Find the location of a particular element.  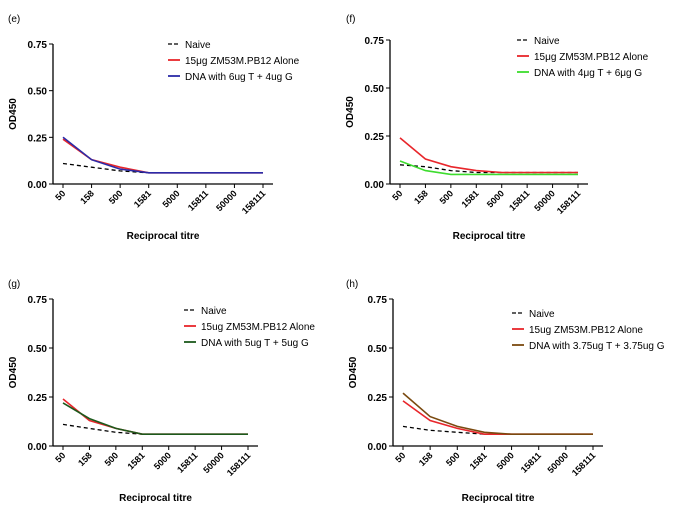

panel-label: (h) is located at coordinates (352, 284).